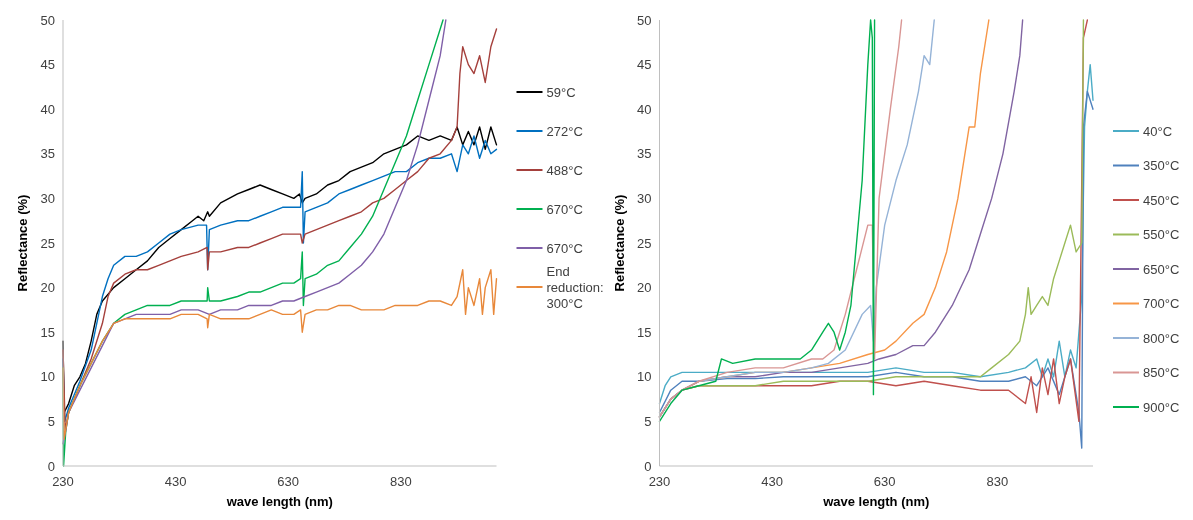 The image size is (1193, 520). What do you see at coordinates (1161, 235) in the screenshot?
I see `legend-label: 550°C` at bounding box center [1161, 235].